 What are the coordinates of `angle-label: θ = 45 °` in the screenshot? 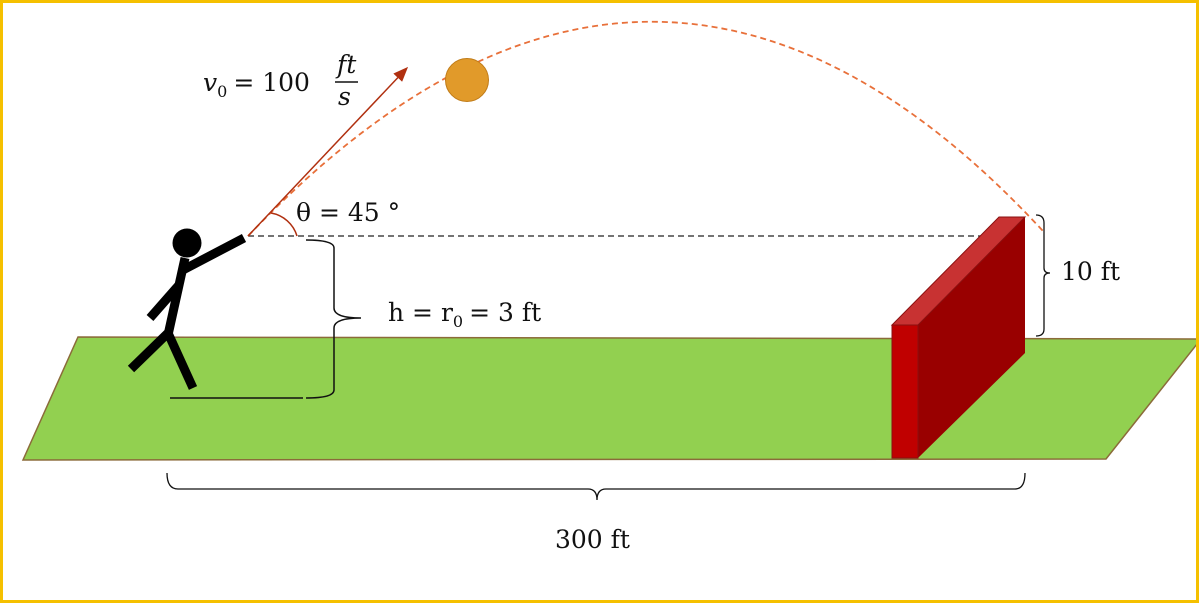 It's located at (348, 212).